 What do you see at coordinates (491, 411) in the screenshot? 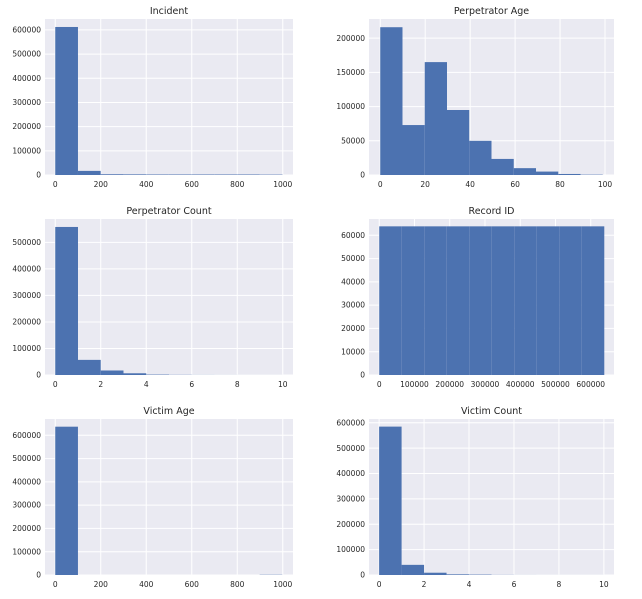
I see `subplot-title: Victim Count` at bounding box center [491, 411].